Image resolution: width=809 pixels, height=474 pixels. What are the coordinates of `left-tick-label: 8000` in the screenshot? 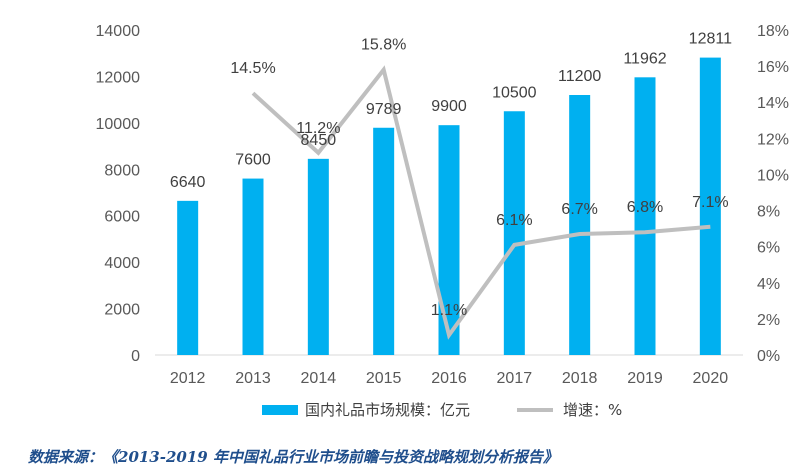 It's located at (122, 170).